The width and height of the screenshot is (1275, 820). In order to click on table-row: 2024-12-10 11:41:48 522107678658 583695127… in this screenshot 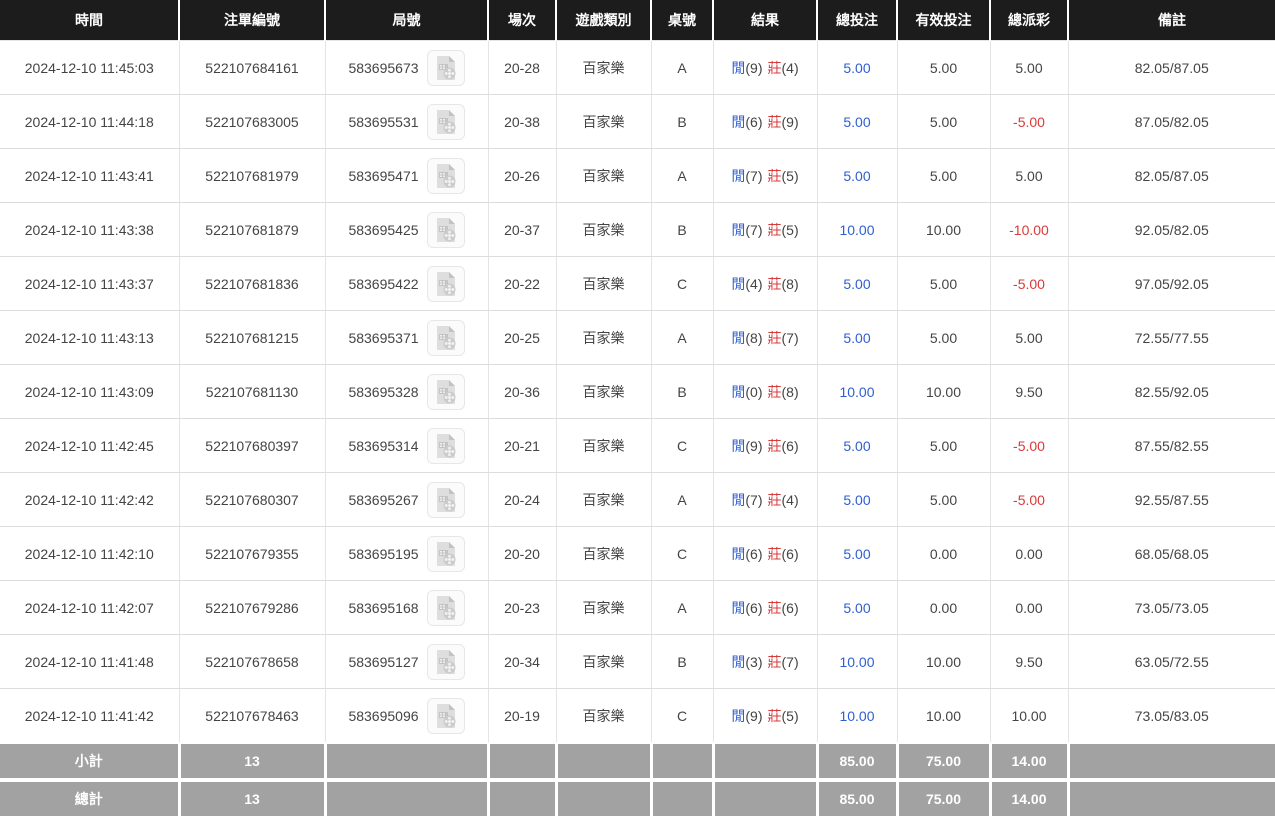, I will do `click(637, 661)`.